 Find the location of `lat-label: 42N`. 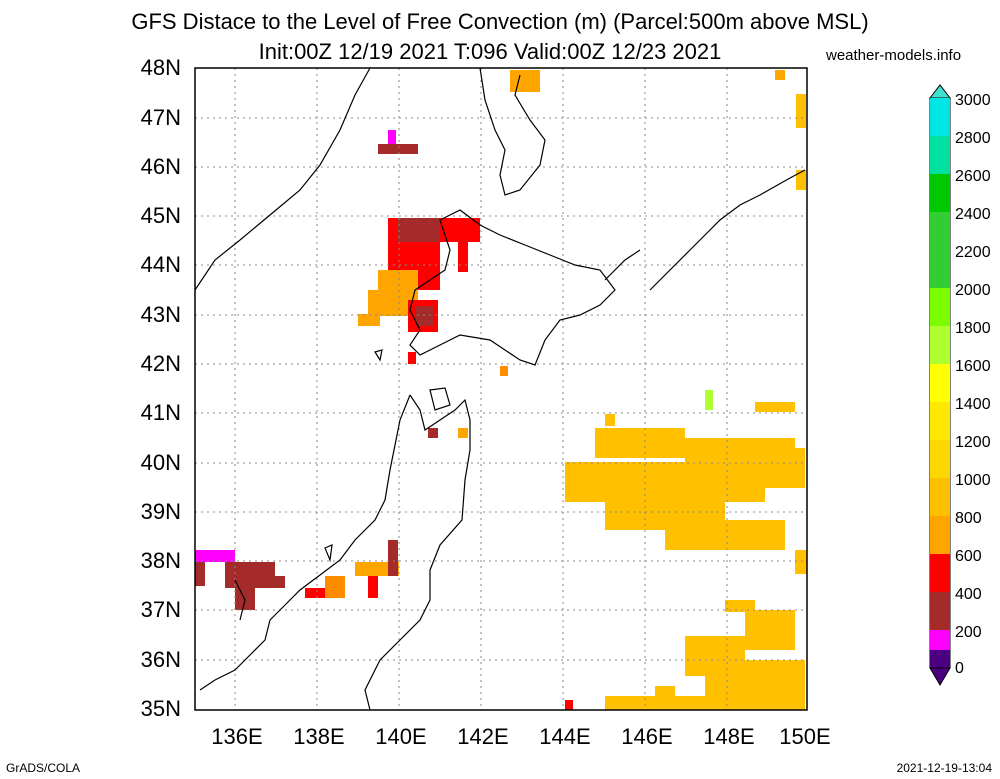

lat-label: 42N is located at coordinates (160, 363).